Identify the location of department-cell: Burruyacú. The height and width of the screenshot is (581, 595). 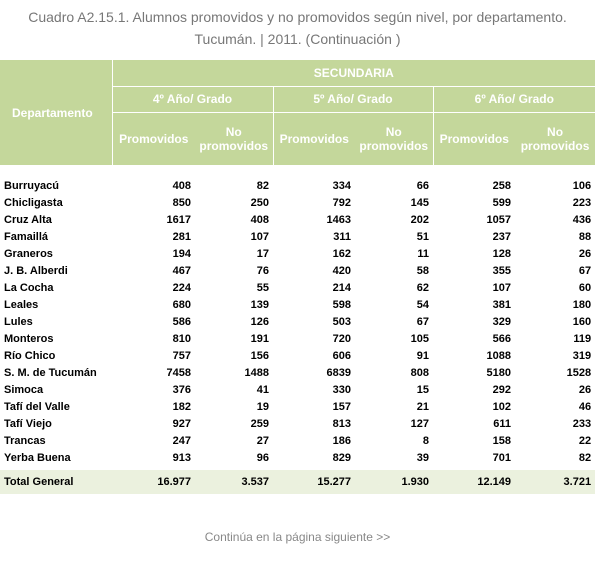
(32, 185).